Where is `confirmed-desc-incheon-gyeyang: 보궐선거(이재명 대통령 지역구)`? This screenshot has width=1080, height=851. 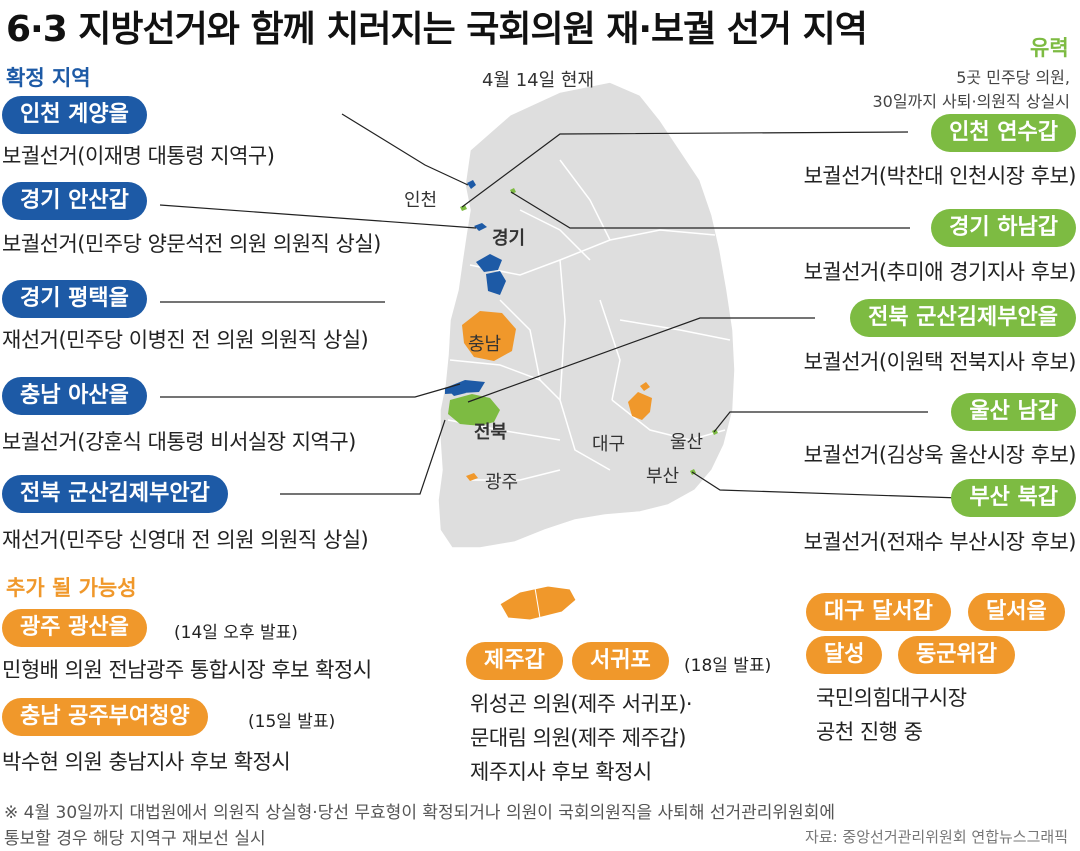 confirmed-desc-incheon-gyeyang: 보궐선거(이재명 대통령 지역구) is located at coordinates (138, 156).